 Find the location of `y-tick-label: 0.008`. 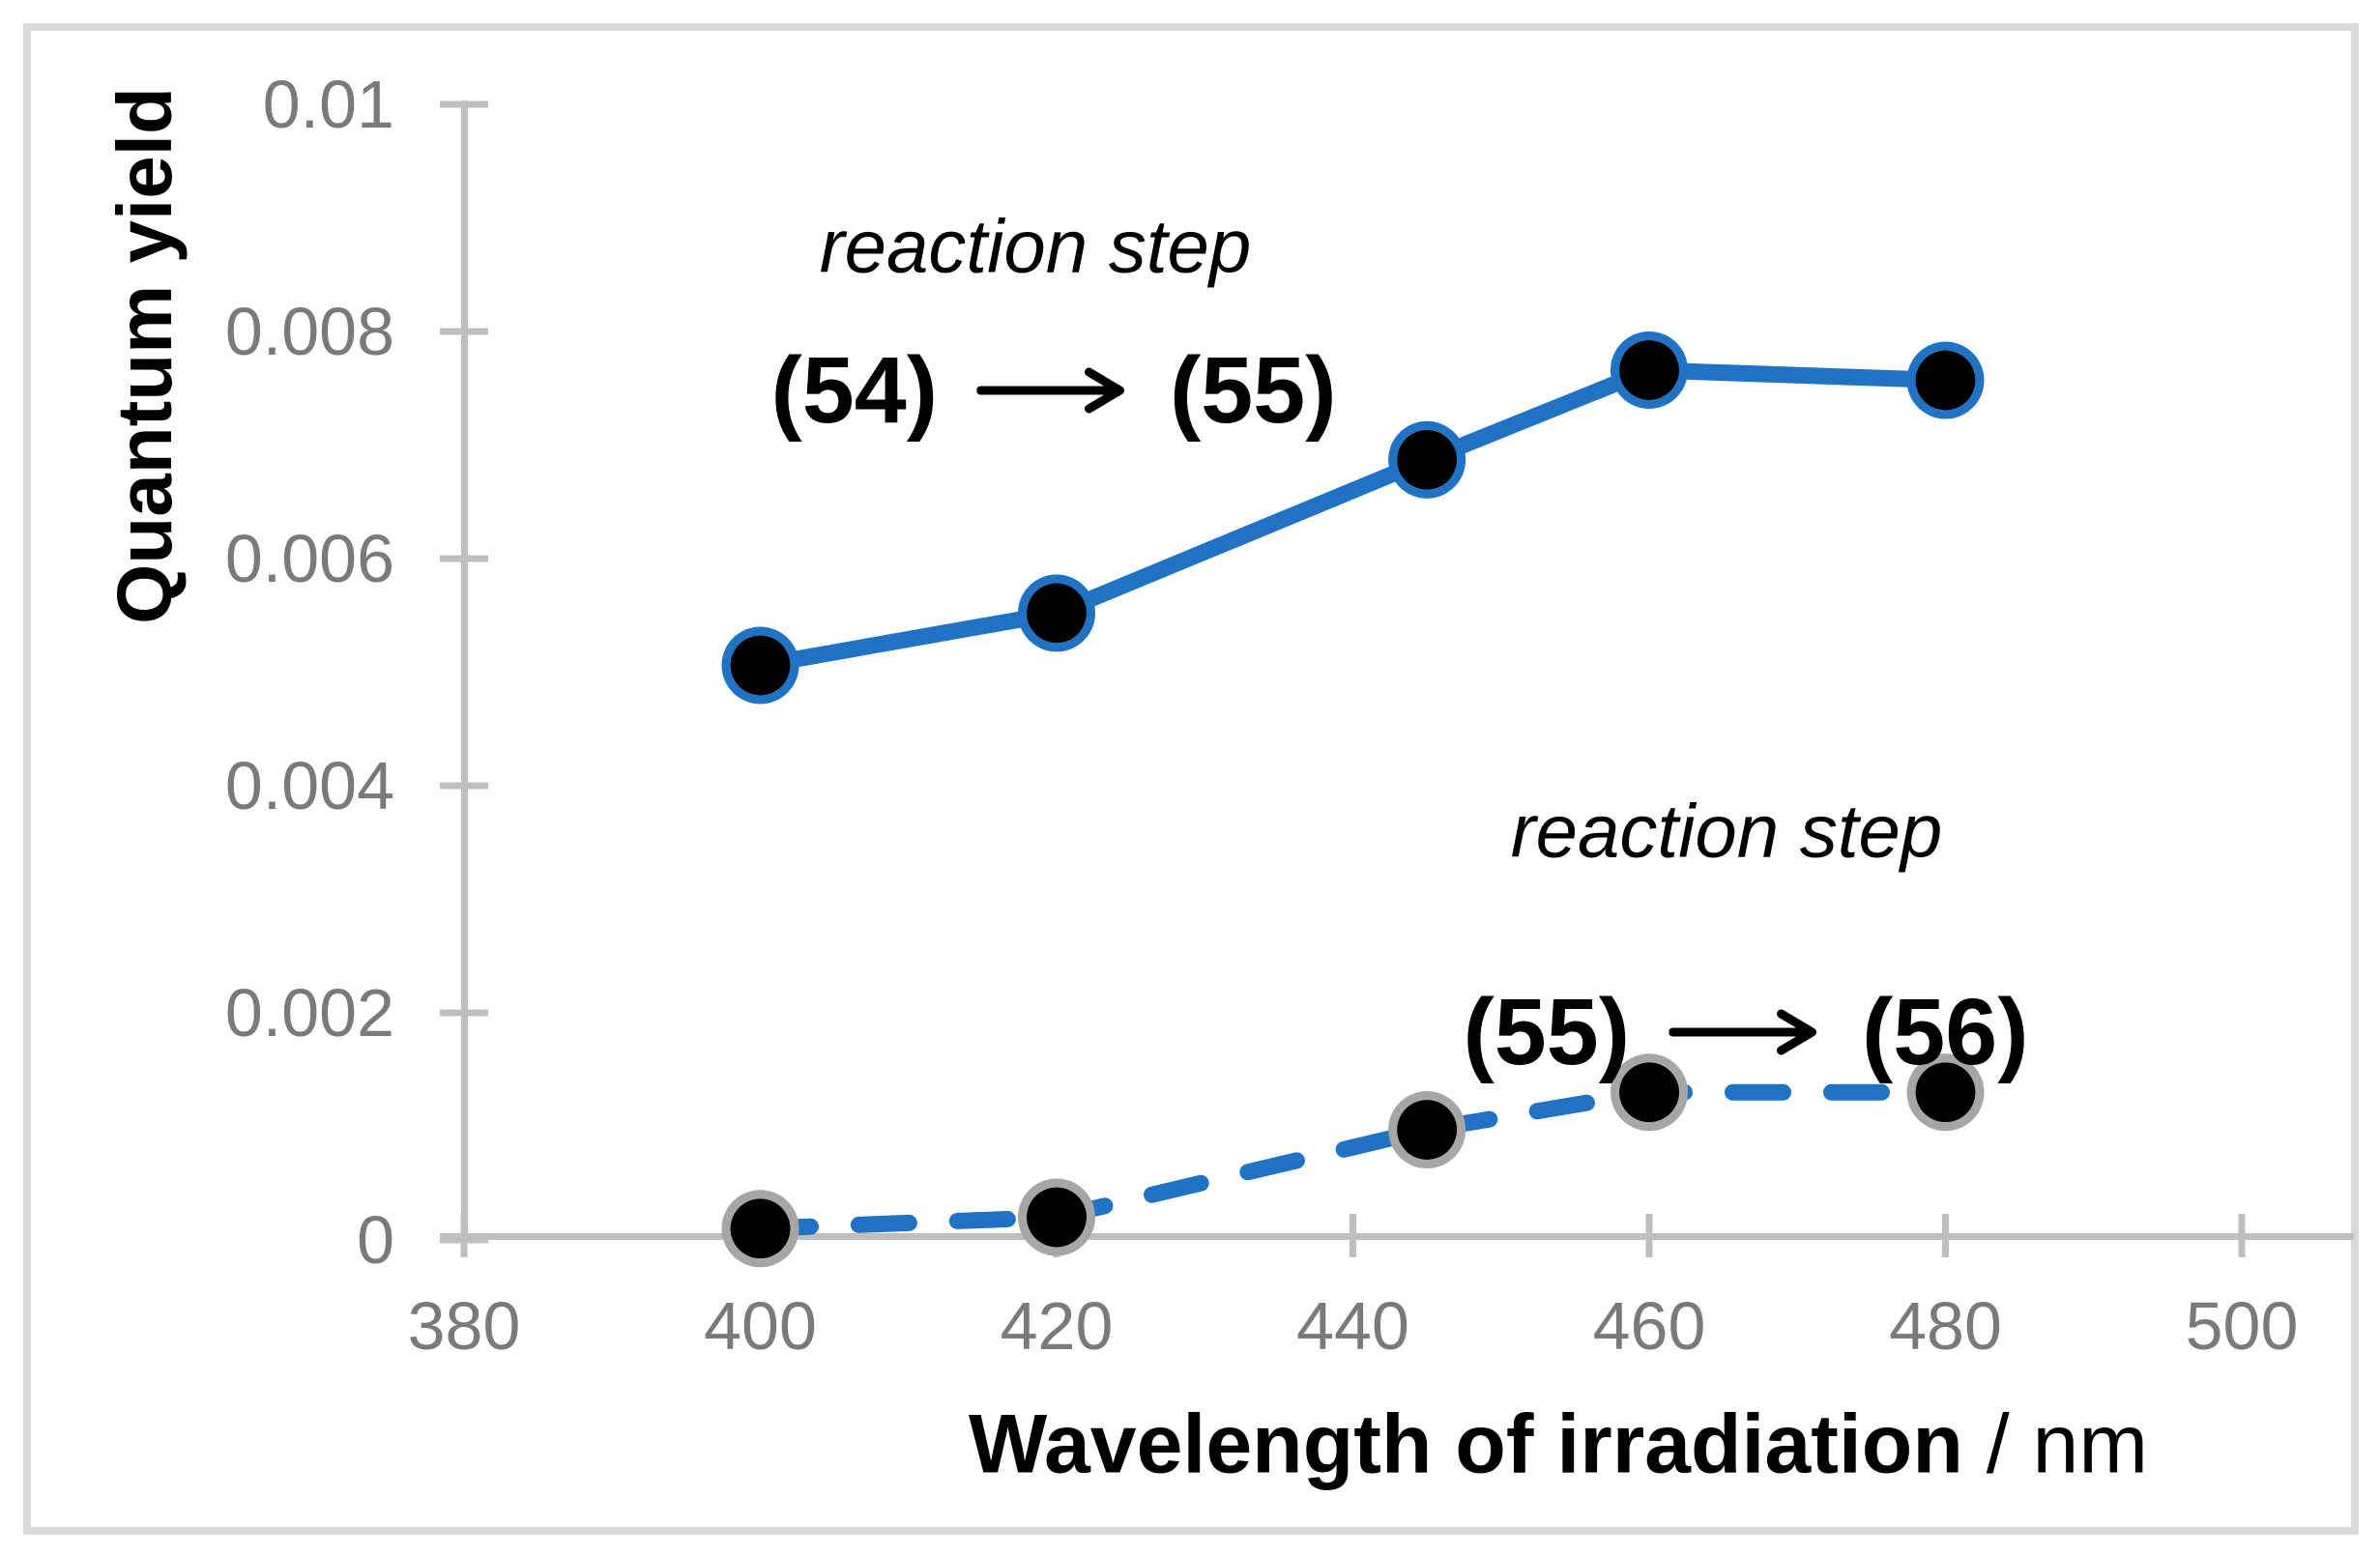

y-tick-label: 0.008 is located at coordinates (309, 331).